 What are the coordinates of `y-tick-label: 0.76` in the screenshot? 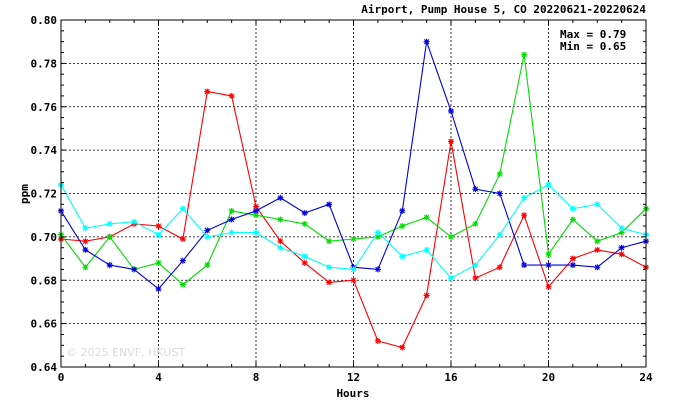 It's located at (44, 107).